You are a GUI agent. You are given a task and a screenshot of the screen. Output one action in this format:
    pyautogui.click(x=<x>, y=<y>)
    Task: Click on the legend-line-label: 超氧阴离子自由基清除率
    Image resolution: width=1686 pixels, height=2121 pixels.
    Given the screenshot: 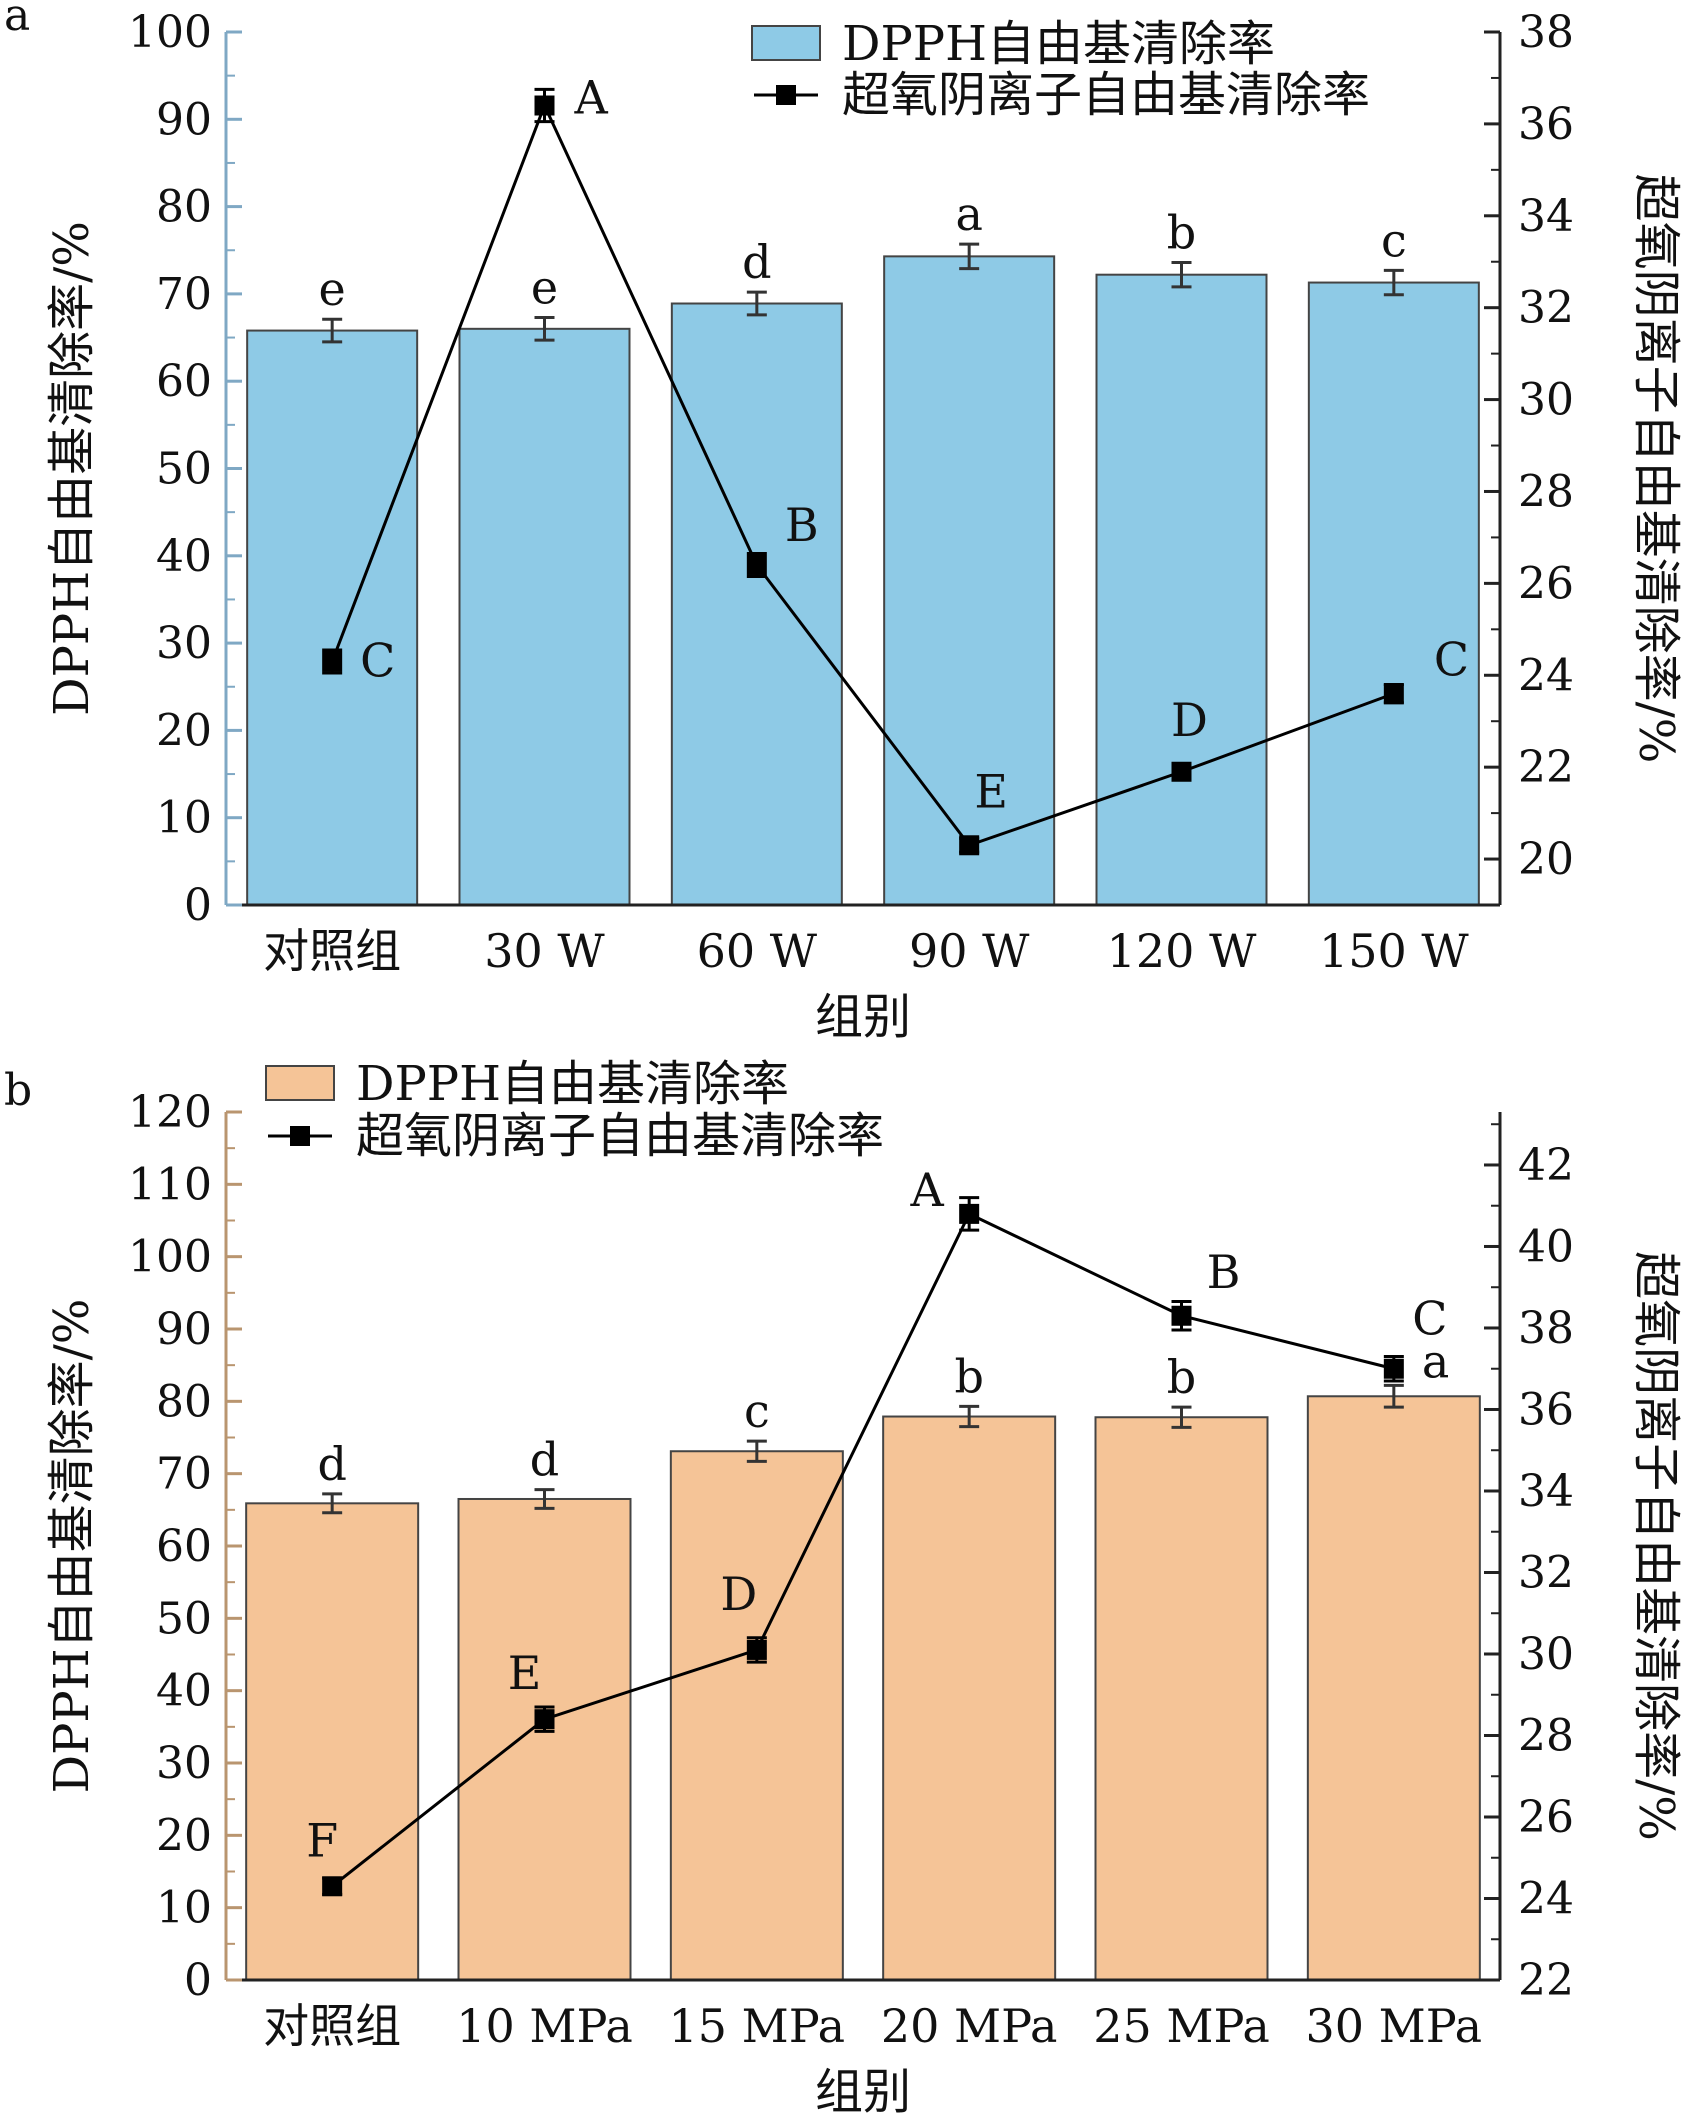 What is the action you would take?
    pyautogui.click(x=620, y=1136)
    